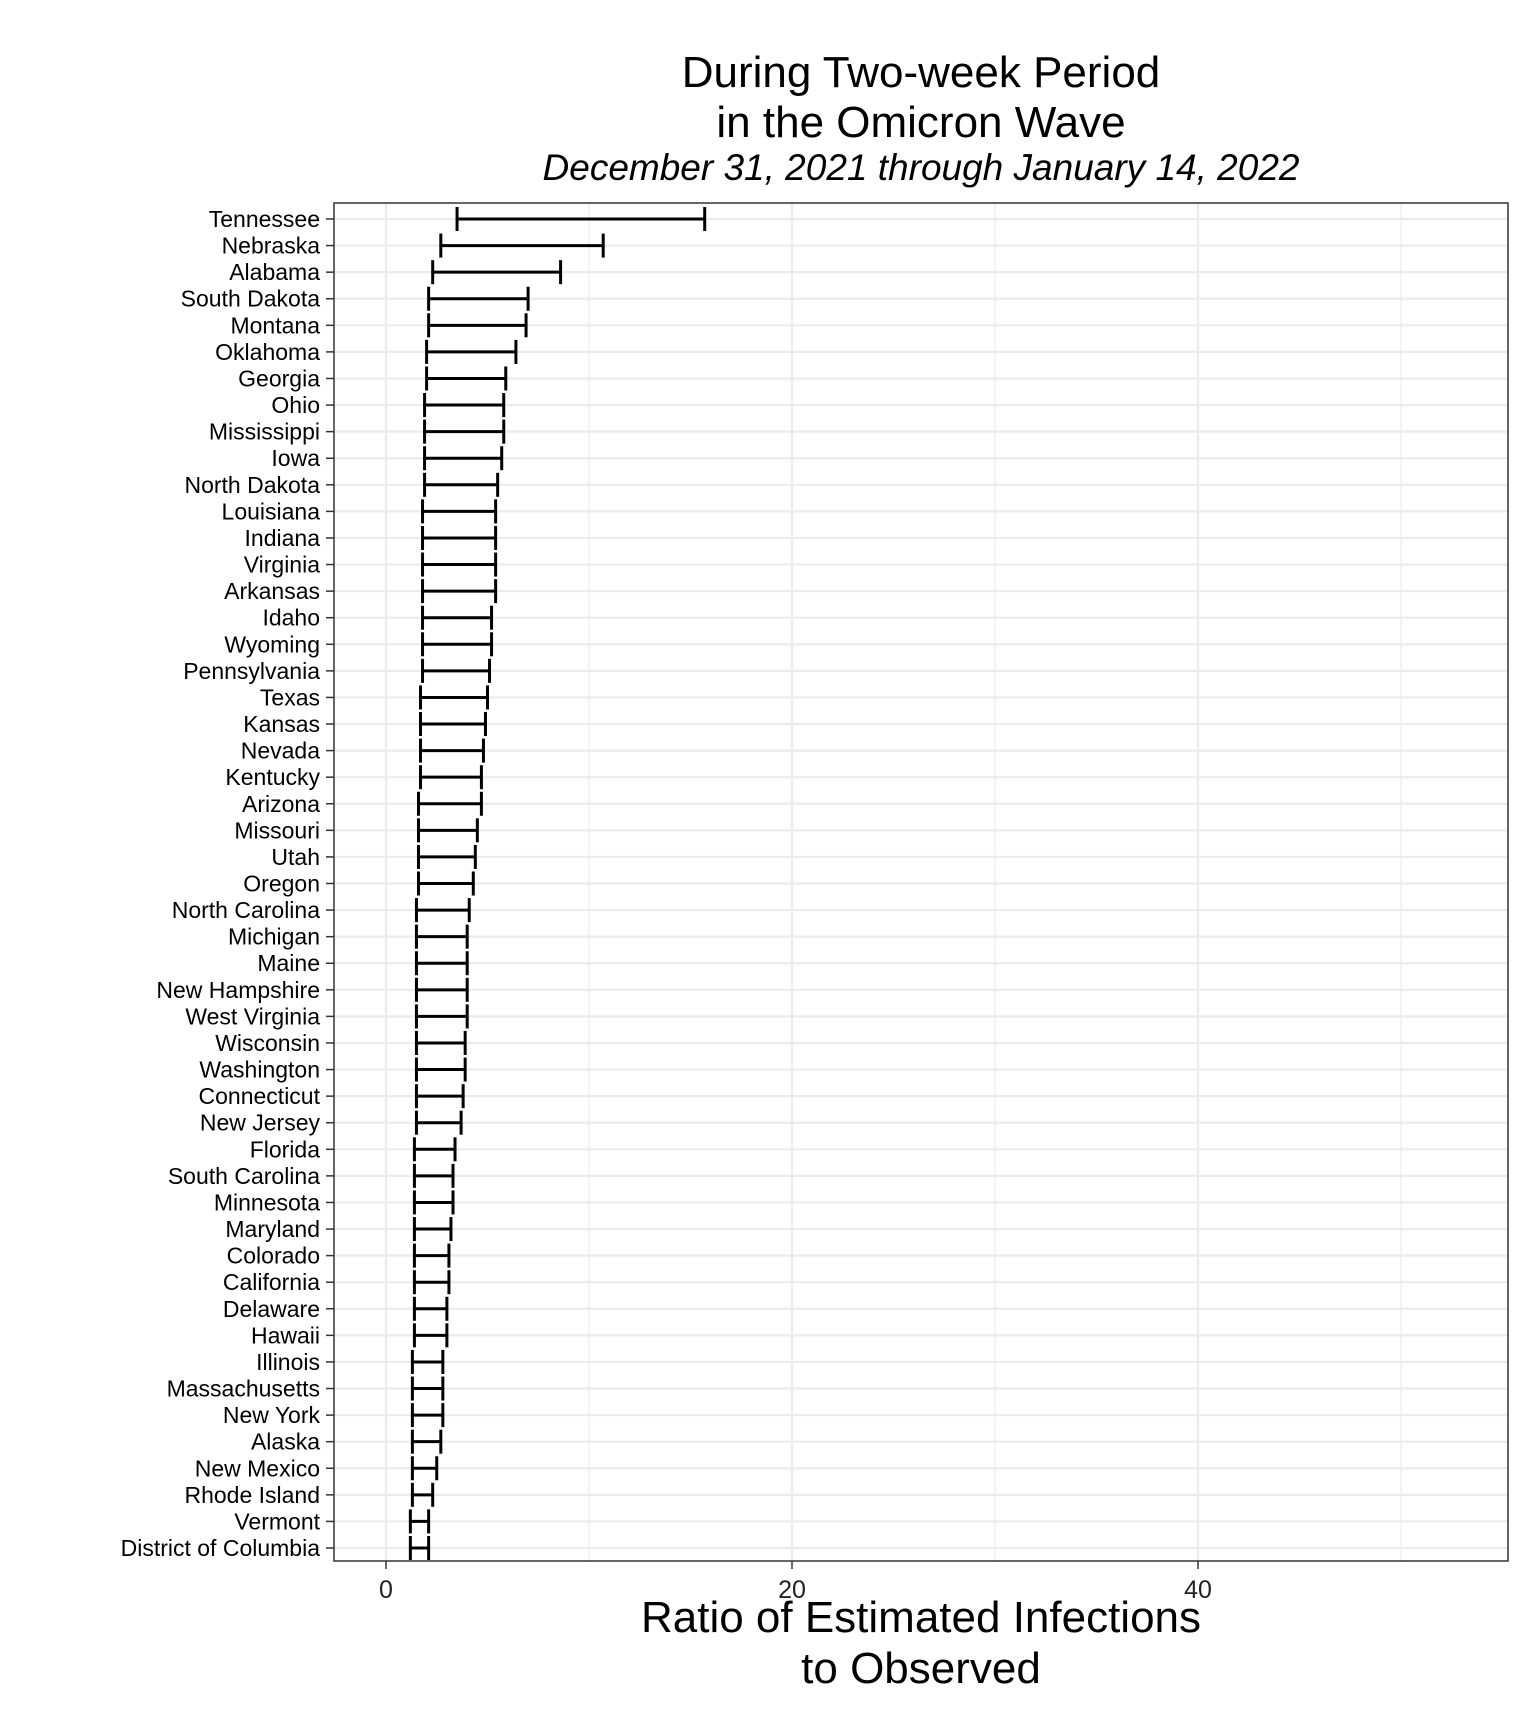 Image resolution: width=1536 pixels, height=1728 pixels. What do you see at coordinates (272, 1415) in the screenshot?
I see `y-tick-label: New York` at bounding box center [272, 1415].